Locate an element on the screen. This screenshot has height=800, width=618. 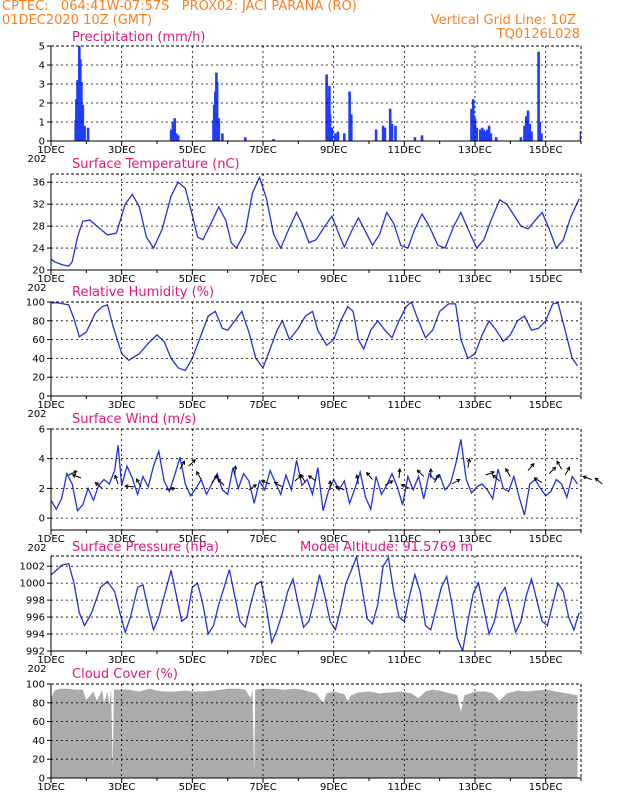
panel-title: Relative Humidity (%) is located at coordinates (143, 292).